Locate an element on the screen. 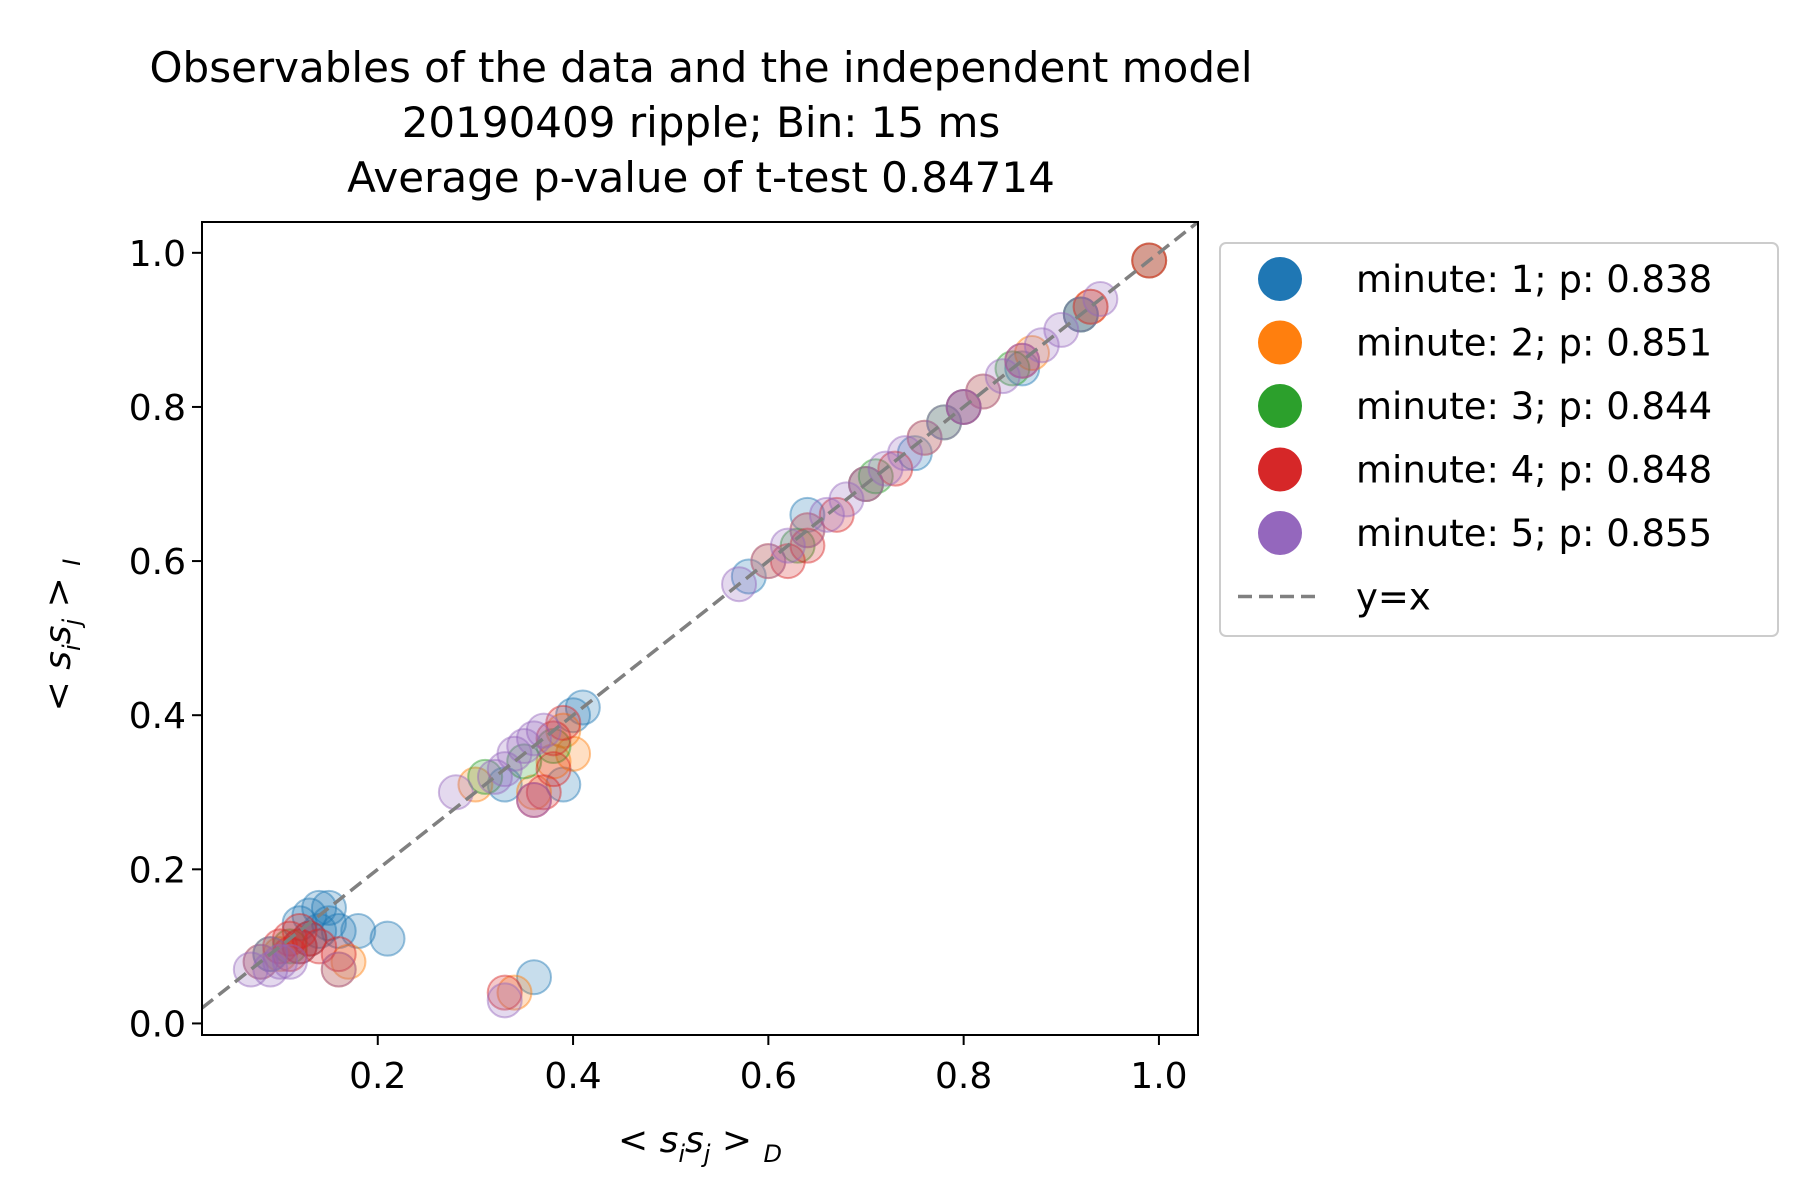  x-axis-ticks: 0.2 0.4 0.6 0.8 1.0 is located at coordinates (768, 1066).